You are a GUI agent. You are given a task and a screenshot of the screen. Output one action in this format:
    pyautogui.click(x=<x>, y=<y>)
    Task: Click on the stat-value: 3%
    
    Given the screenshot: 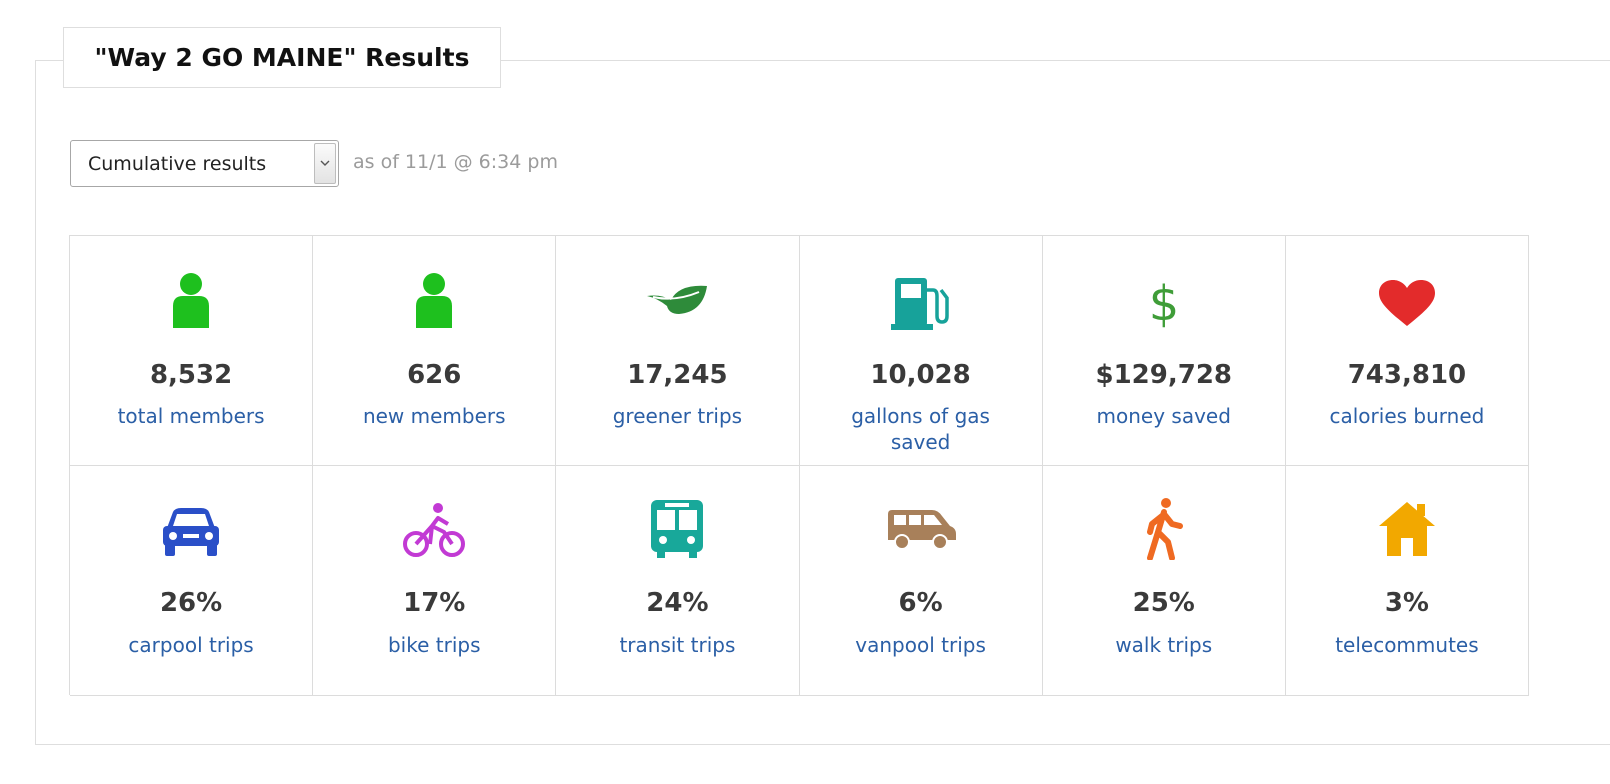 What is the action you would take?
    pyautogui.click(x=1406, y=603)
    